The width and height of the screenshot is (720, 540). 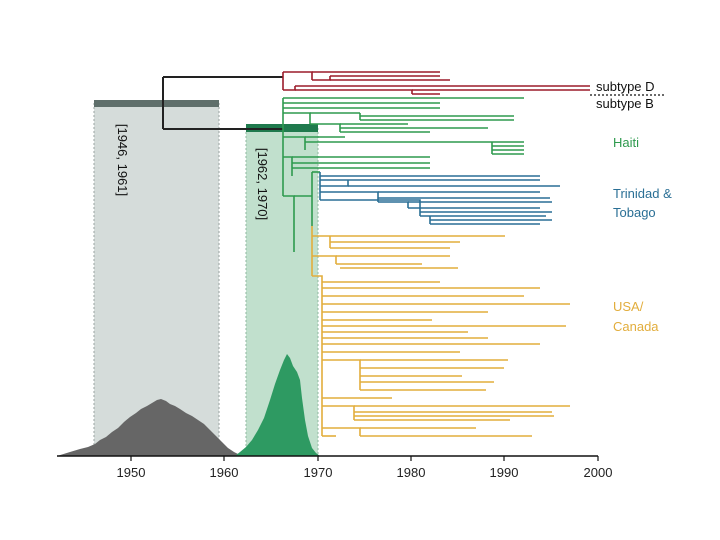 I want to click on x-tick-label-2000: 2000, so click(x=598, y=472).